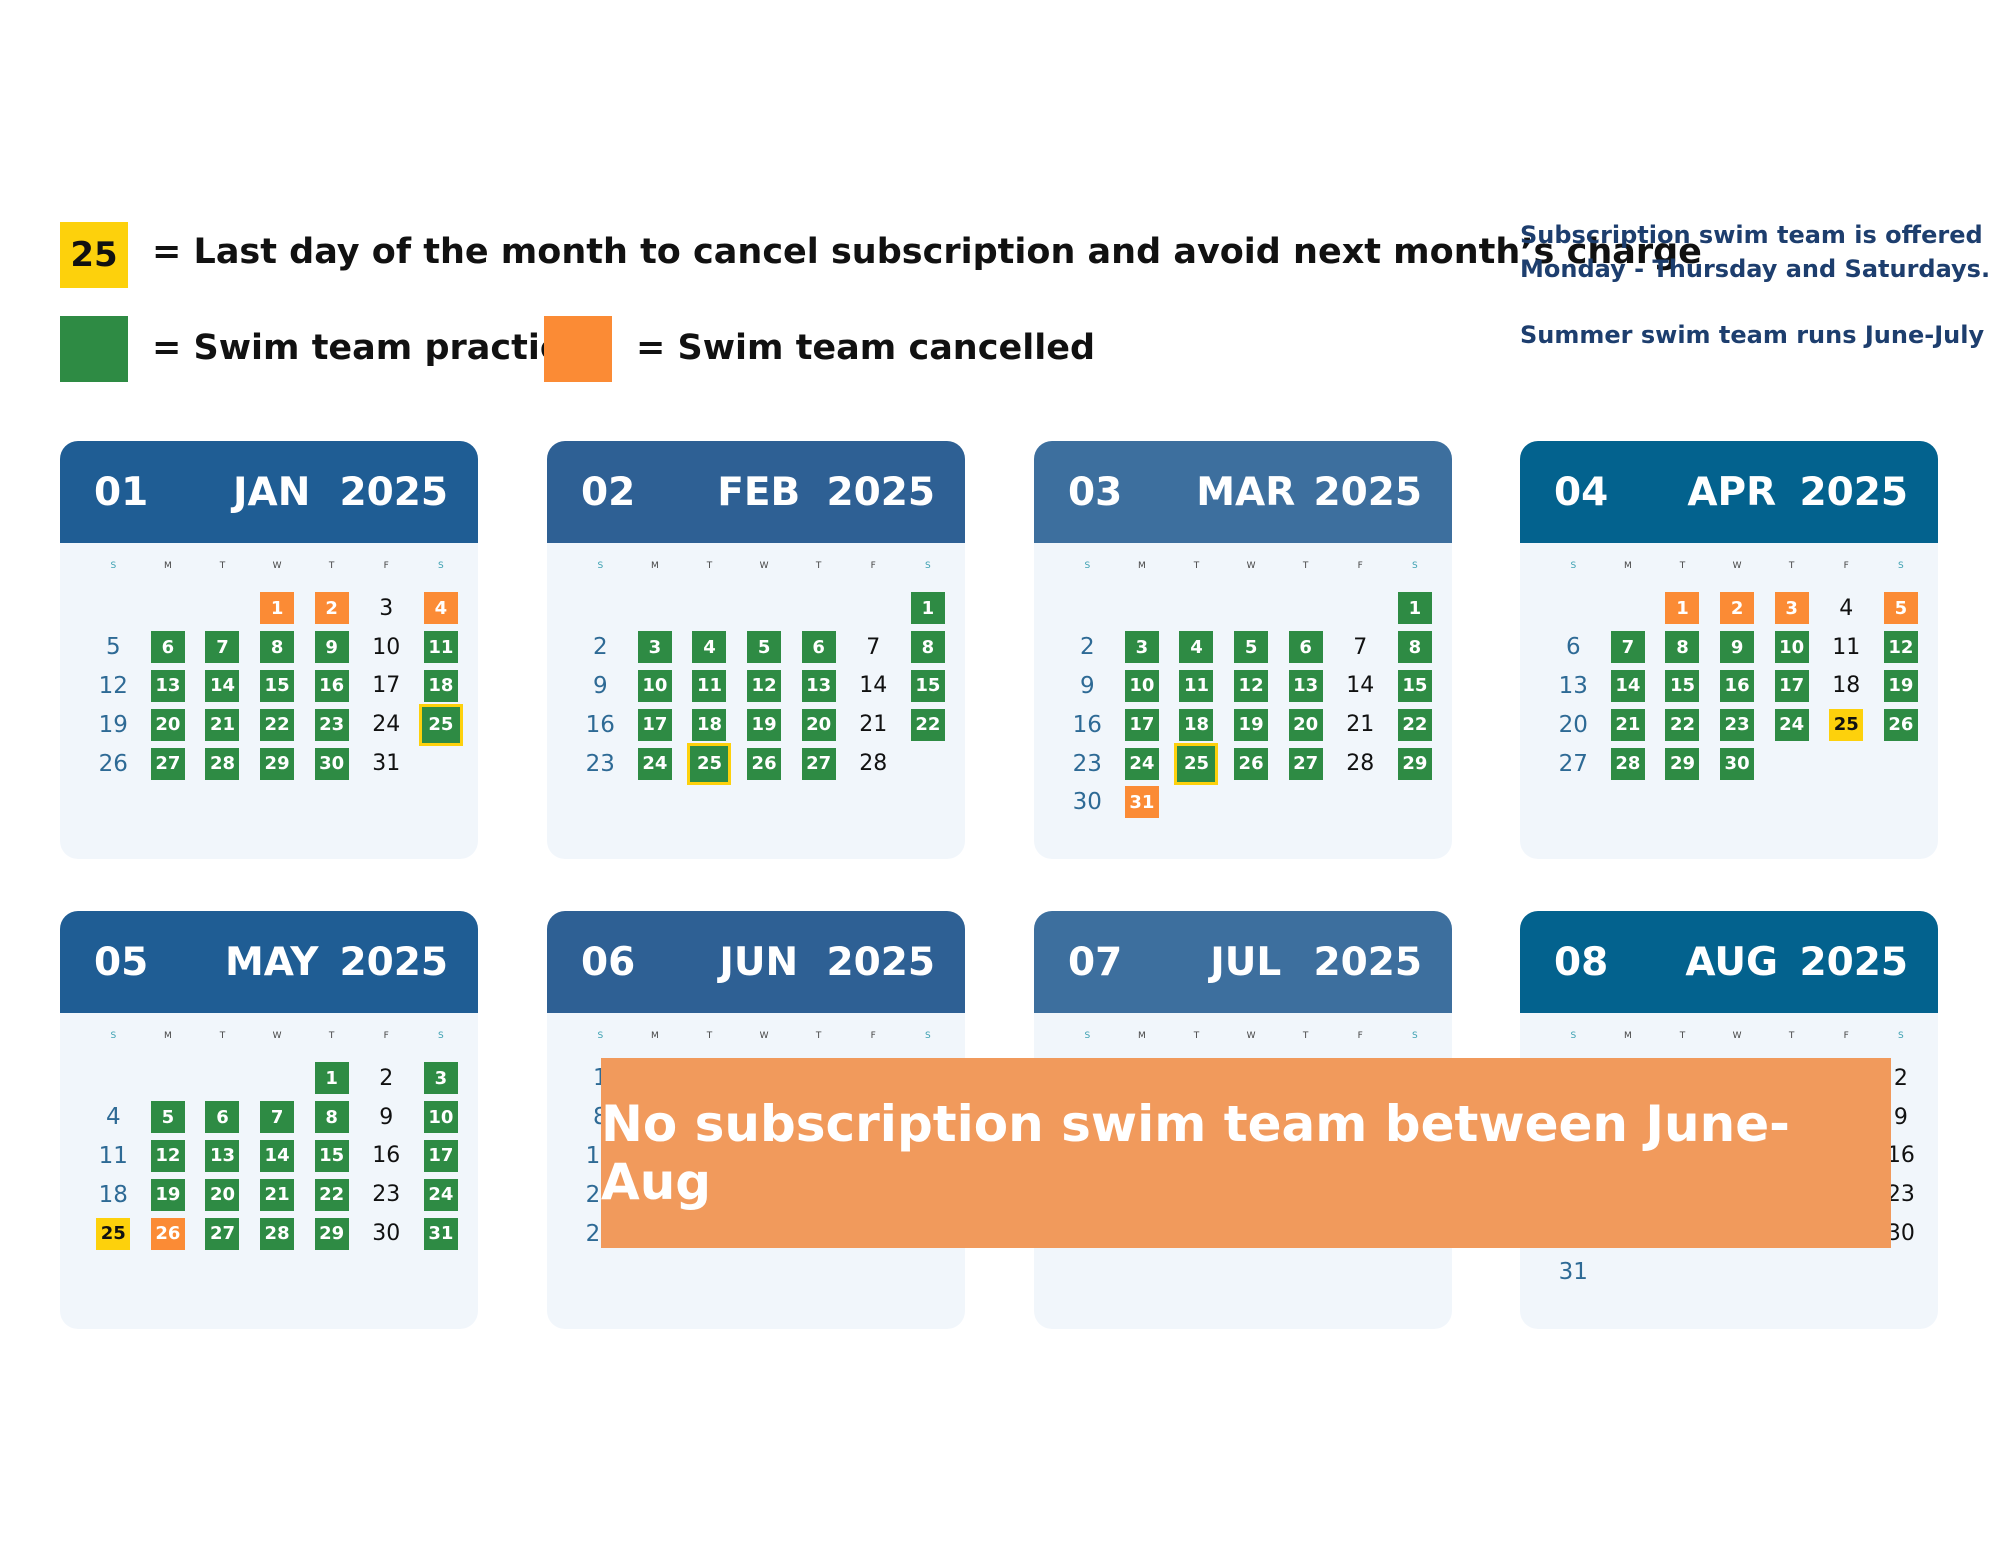 The width and height of the screenshot is (2000, 1545). What do you see at coordinates (1791, 608) in the screenshot?
I see `cancelled-day: 3` at bounding box center [1791, 608].